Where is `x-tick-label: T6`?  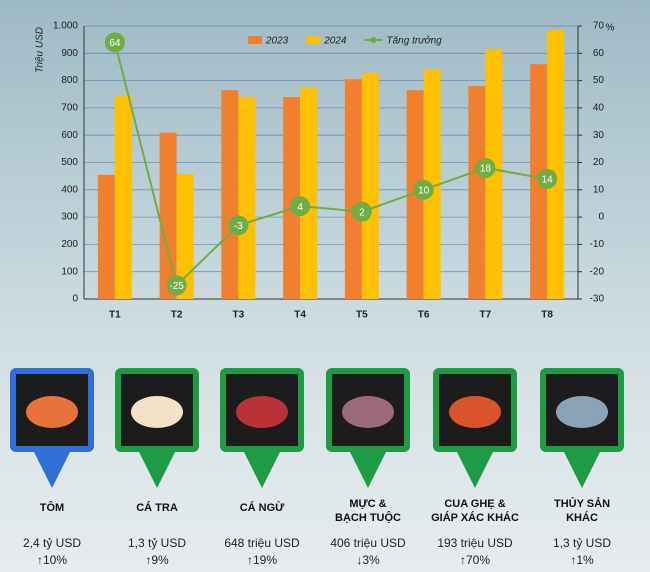
x-tick-label: T6 is located at coordinates (424, 315).